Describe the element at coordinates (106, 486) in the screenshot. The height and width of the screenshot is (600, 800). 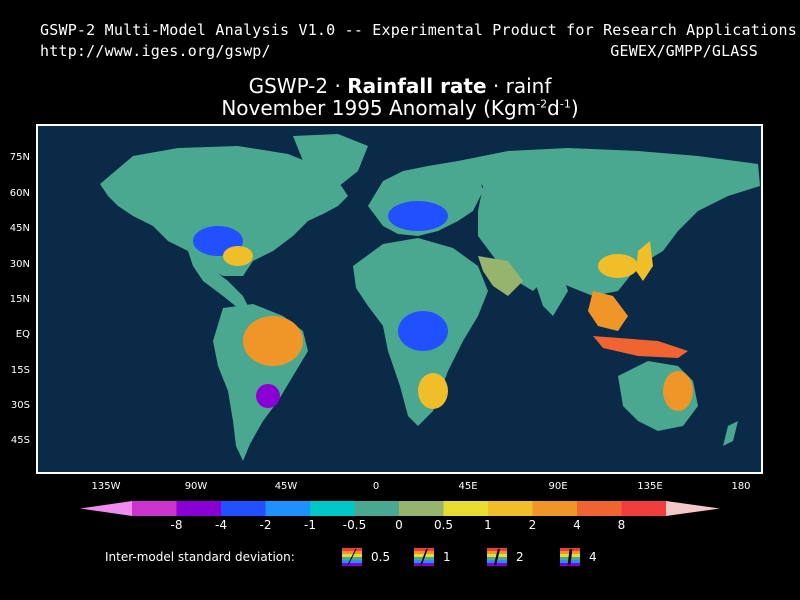
I see `lon-label-0: 135W` at that location.